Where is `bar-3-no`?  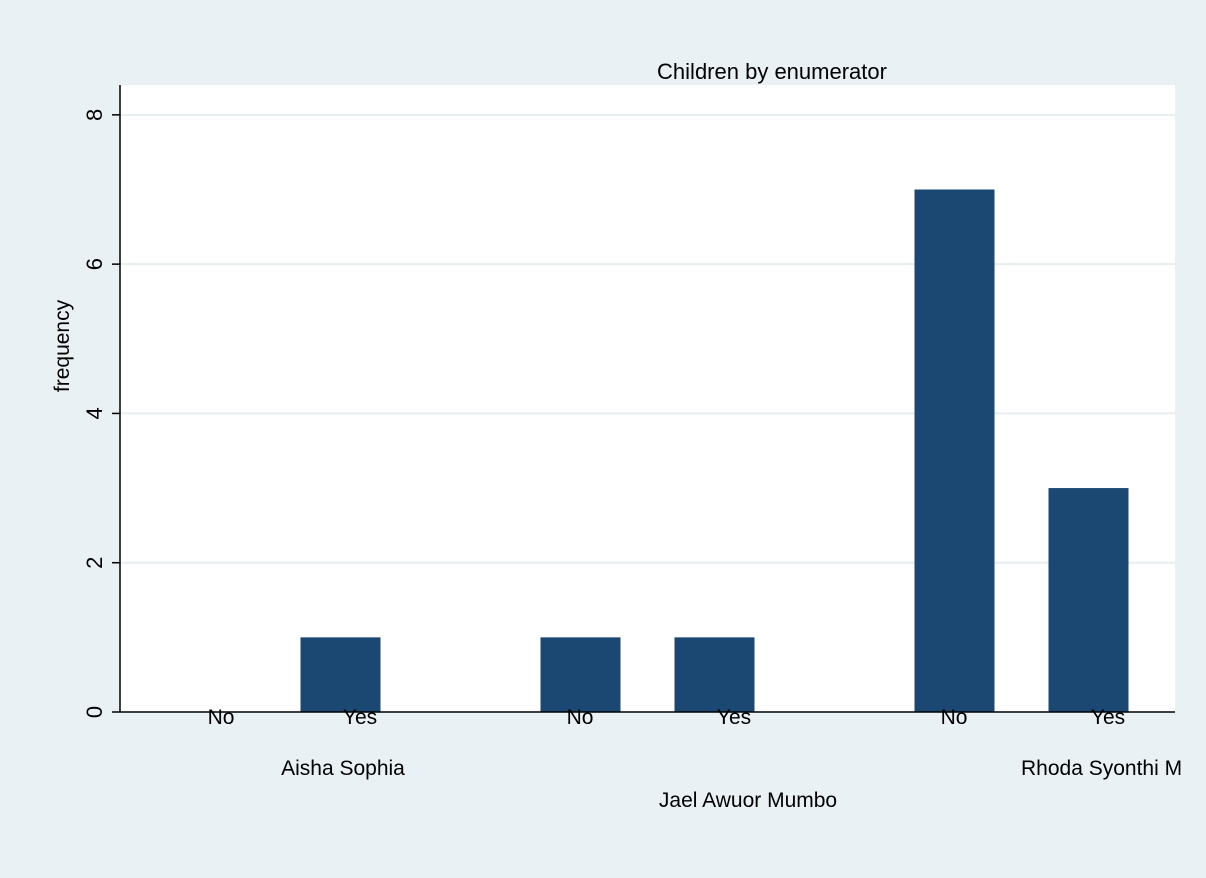 bar-3-no is located at coordinates (954, 450).